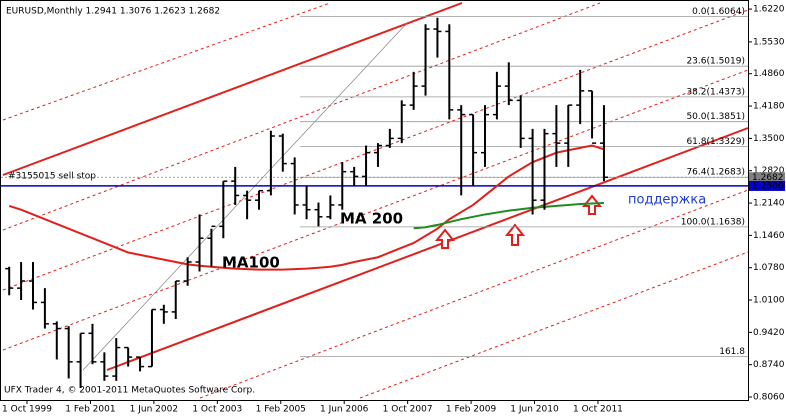 The image size is (786, 416). What do you see at coordinates (344, 410) in the screenshot?
I see `x-tick-label: 1 Jun 2006` at bounding box center [344, 410].